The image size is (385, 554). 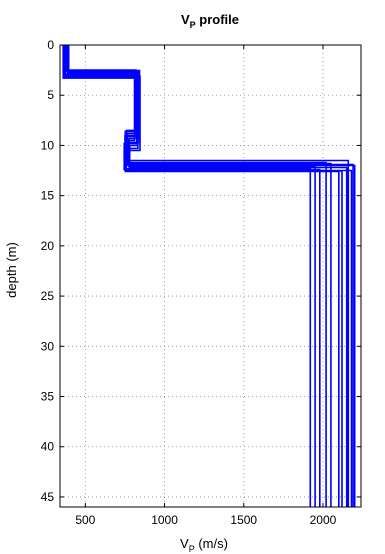 What do you see at coordinates (48, 271) in the screenshot?
I see `y-tick-labels: 0 5 10 15 20 25 30 35 40 45` at bounding box center [48, 271].